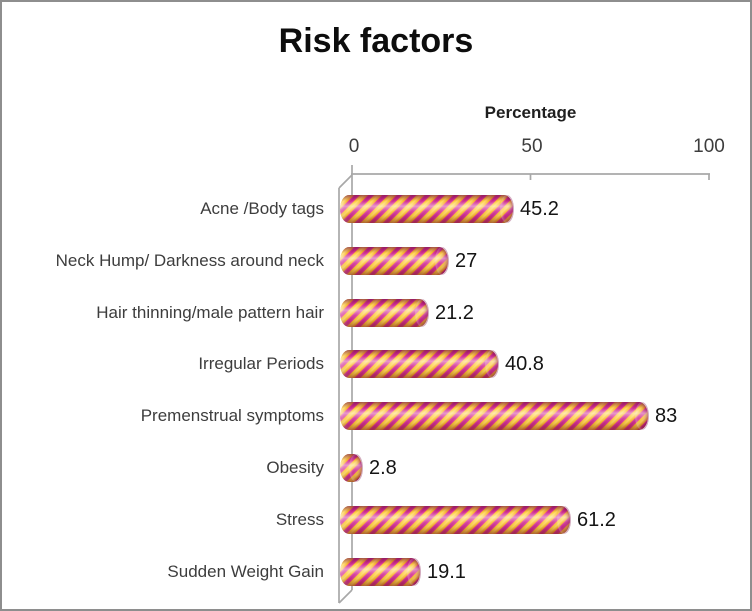 The width and height of the screenshot is (752, 611). What do you see at coordinates (210, 312) in the screenshot?
I see `category-label: Hair thinning/male pattern hair` at bounding box center [210, 312].